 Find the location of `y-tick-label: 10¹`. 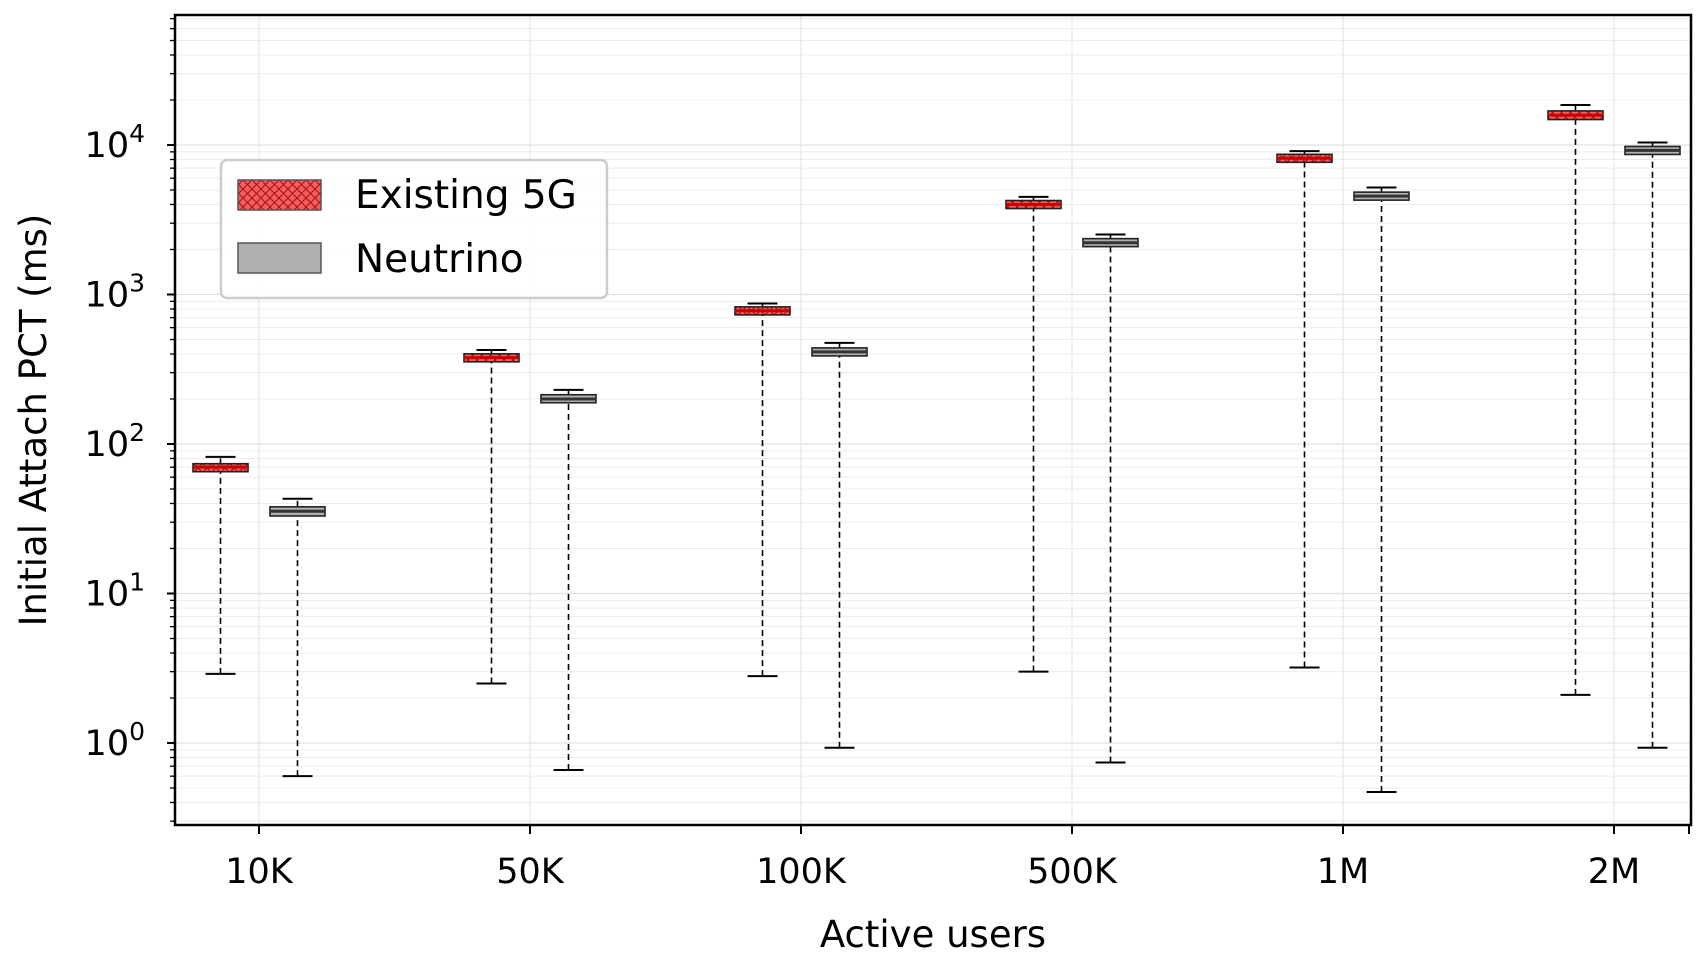

y-tick-label: 10¹ is located at coordinates (115, 591).